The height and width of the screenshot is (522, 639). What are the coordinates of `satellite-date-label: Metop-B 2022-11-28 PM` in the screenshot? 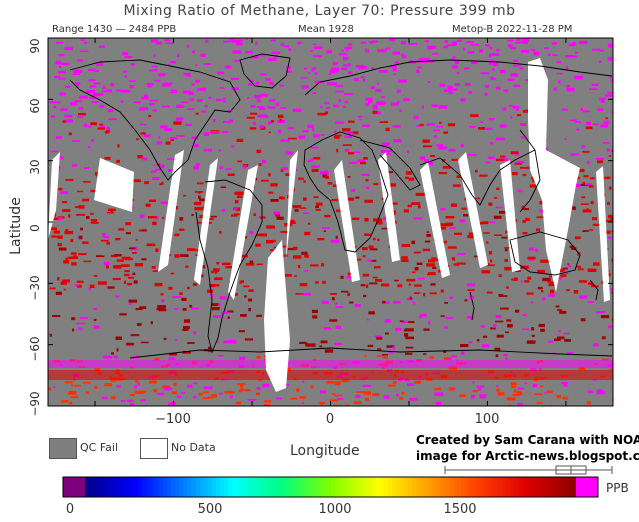 It's located at (512, 29).